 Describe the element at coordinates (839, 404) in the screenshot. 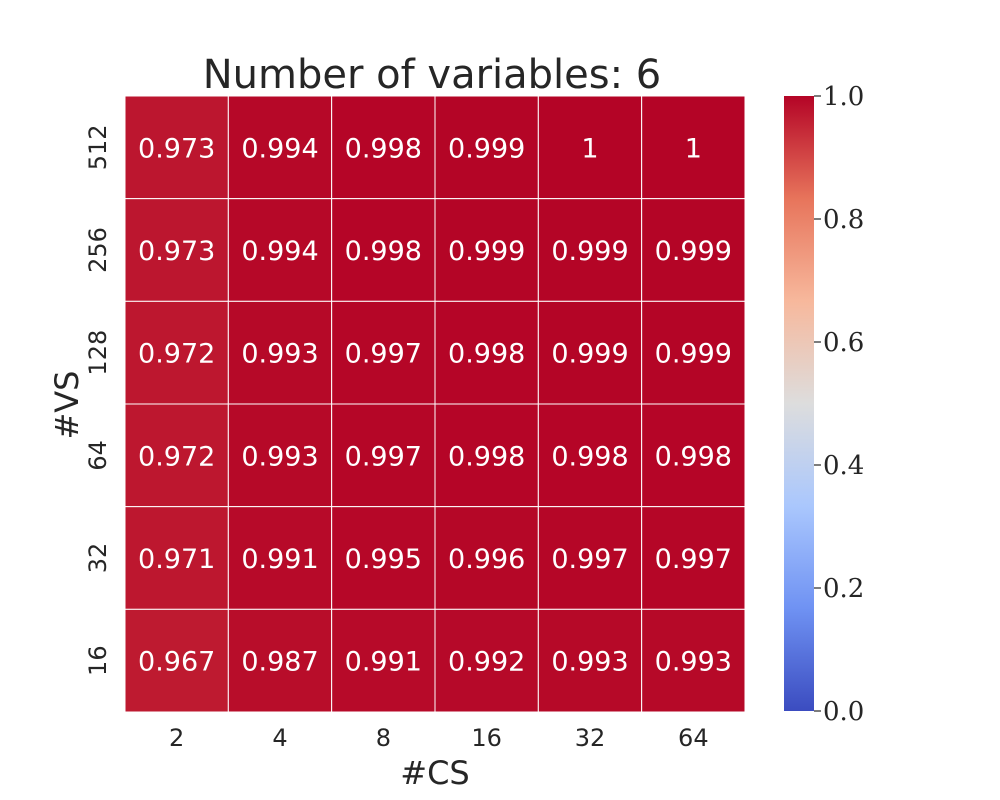

I see `colorbar-ticks: 0.0 0.2 0.4 0.6 0.8 1.0` at that location.